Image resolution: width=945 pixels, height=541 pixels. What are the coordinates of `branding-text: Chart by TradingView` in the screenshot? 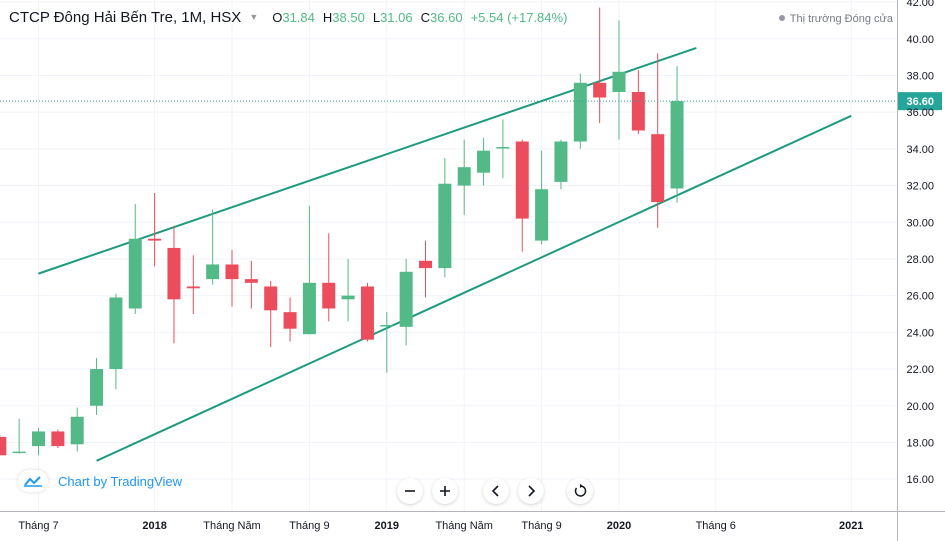 It's located at (120, 481).